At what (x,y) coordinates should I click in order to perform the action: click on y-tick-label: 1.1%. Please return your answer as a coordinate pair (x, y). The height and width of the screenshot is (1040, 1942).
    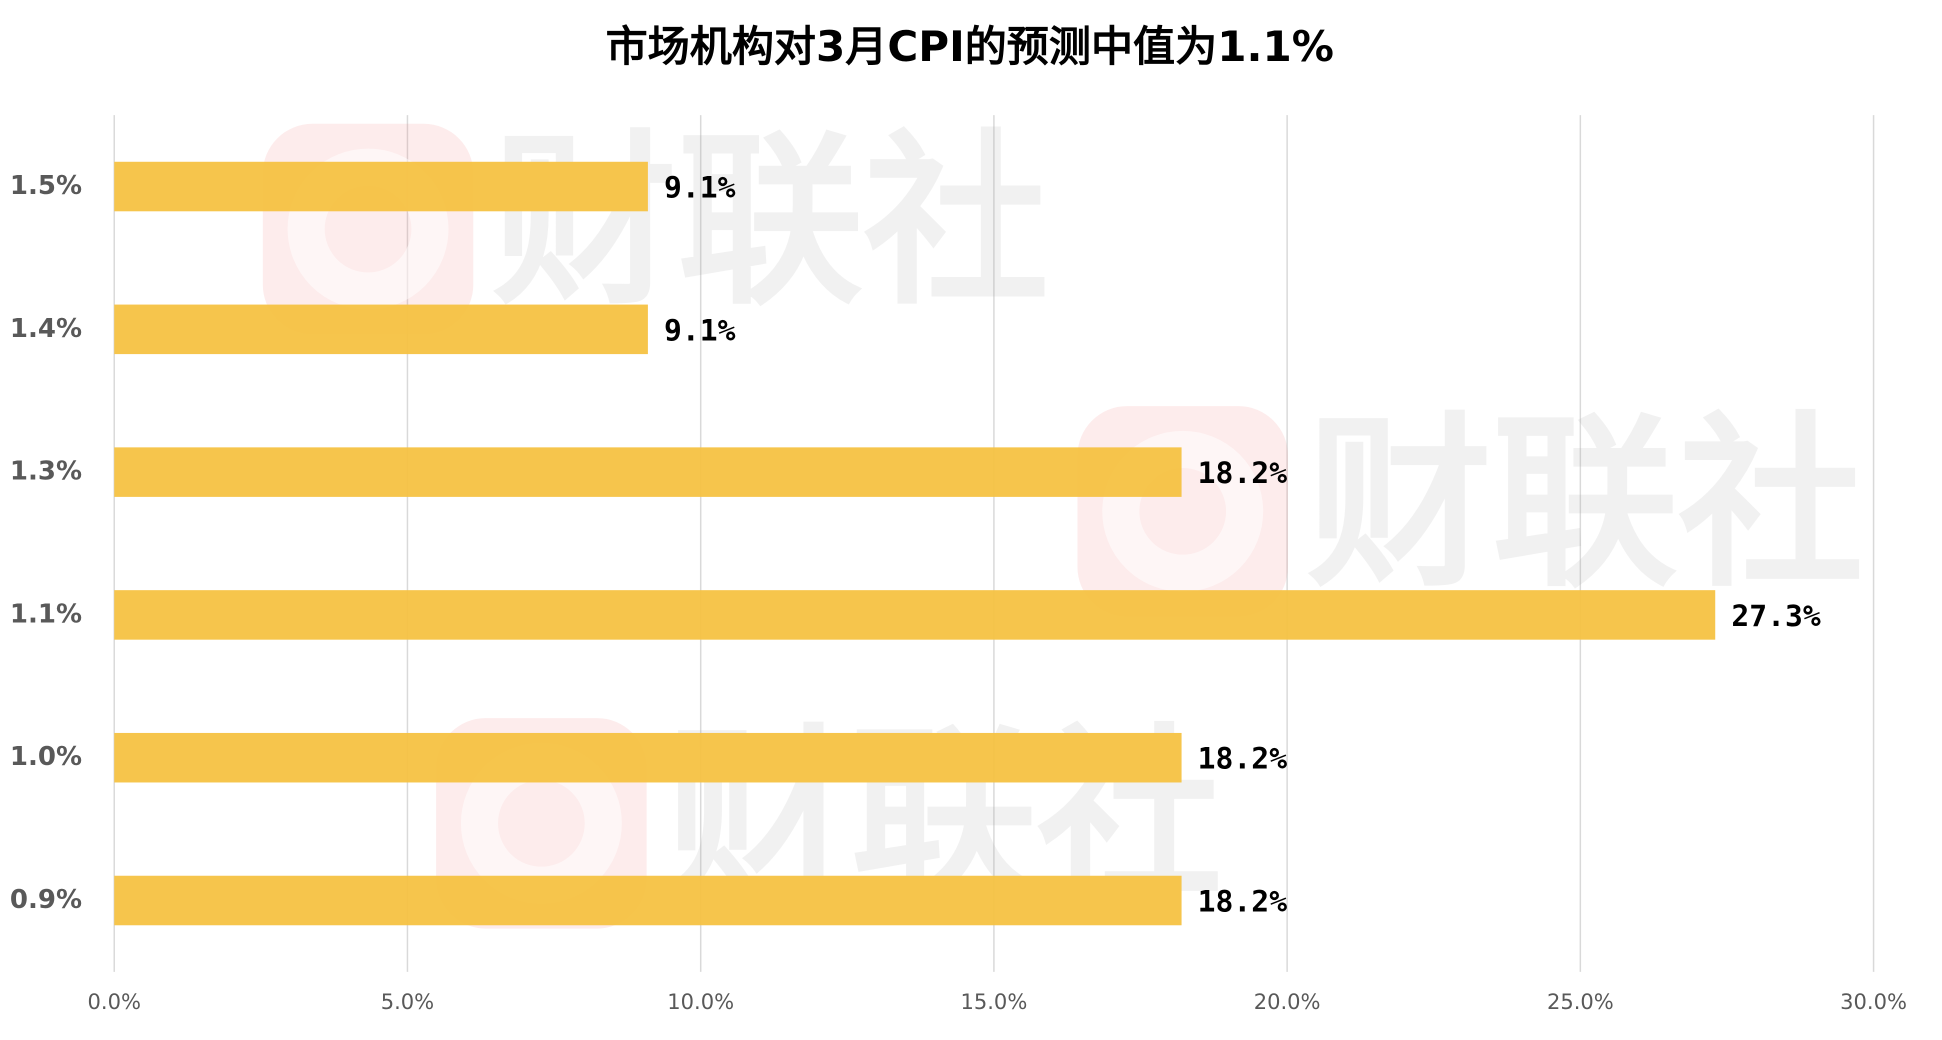
    Looking at the image, I should click on (46, 614).